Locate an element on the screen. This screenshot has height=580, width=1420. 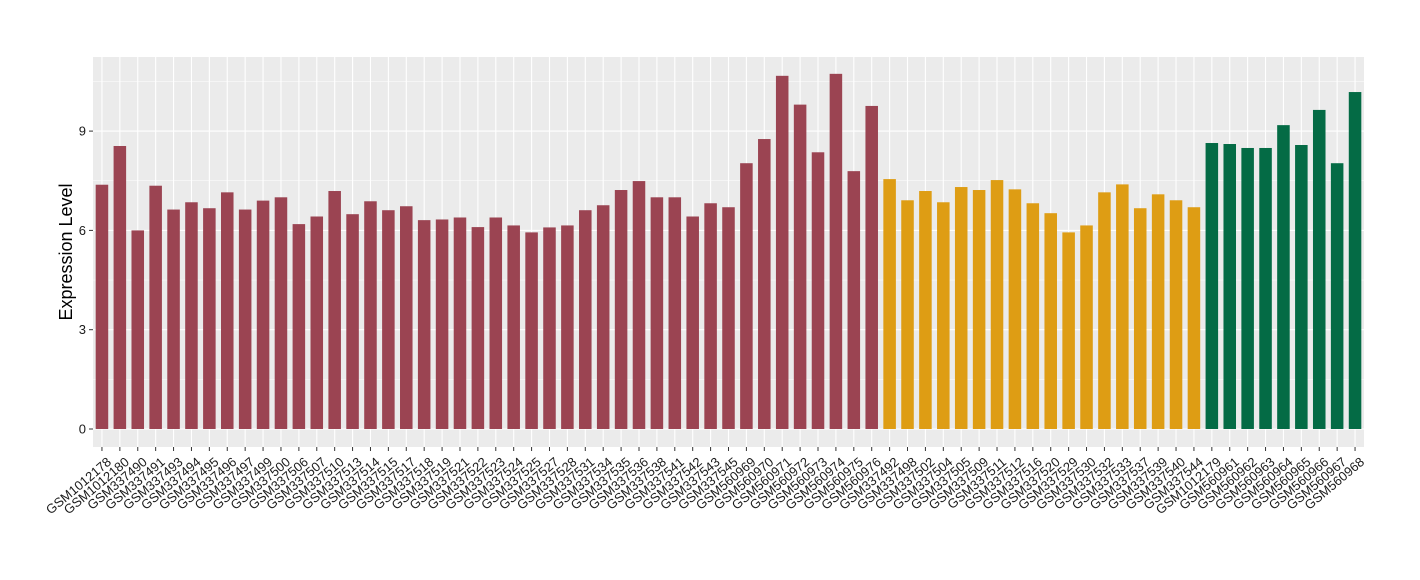
bar-GSM337542 is located at coordinates (692, 322).